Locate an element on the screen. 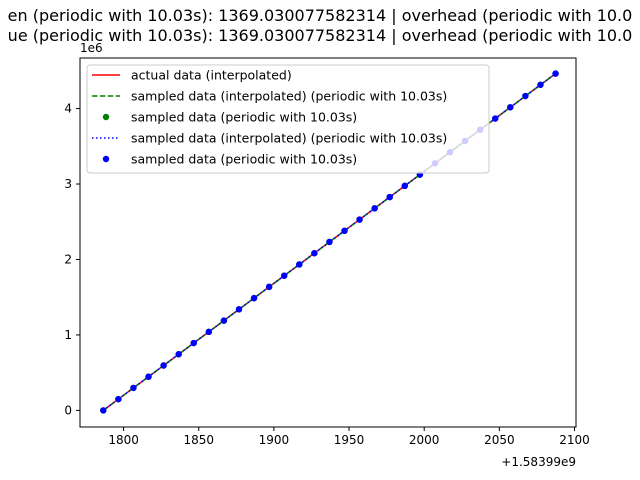 This screenshot has width=640, height=480. x-tick-label: 1950 is located at coordinates (349, 440).